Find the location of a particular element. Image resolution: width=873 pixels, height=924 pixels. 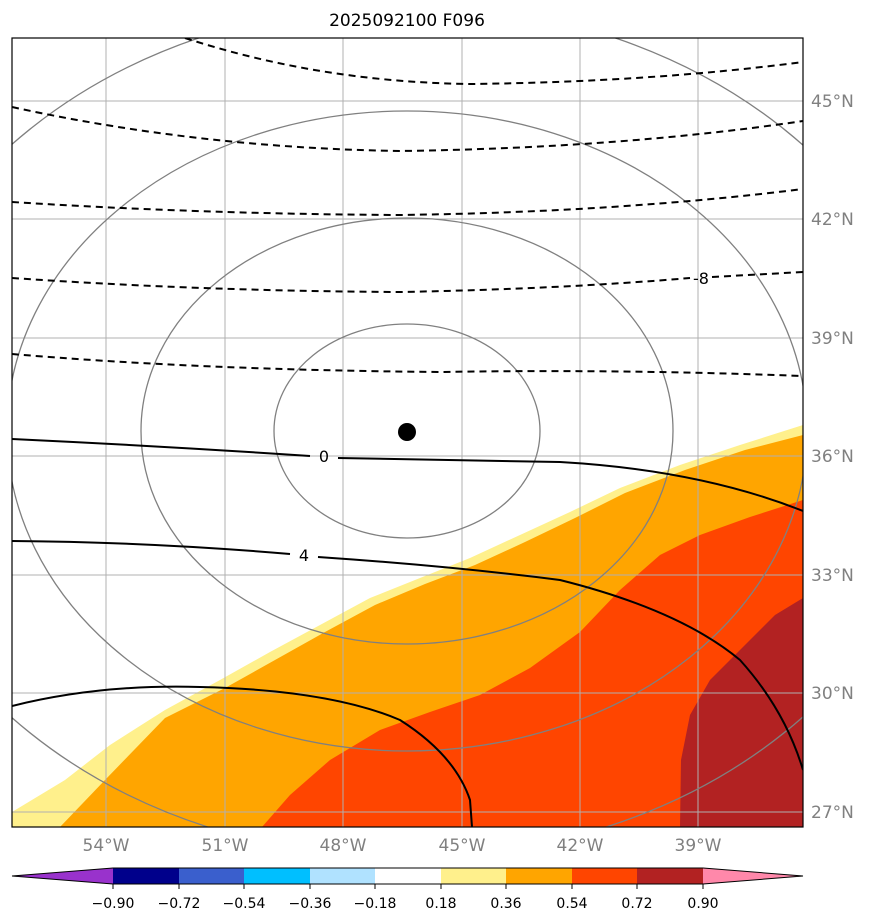

lat-label: 33°N is located at coordinates (832, 576).